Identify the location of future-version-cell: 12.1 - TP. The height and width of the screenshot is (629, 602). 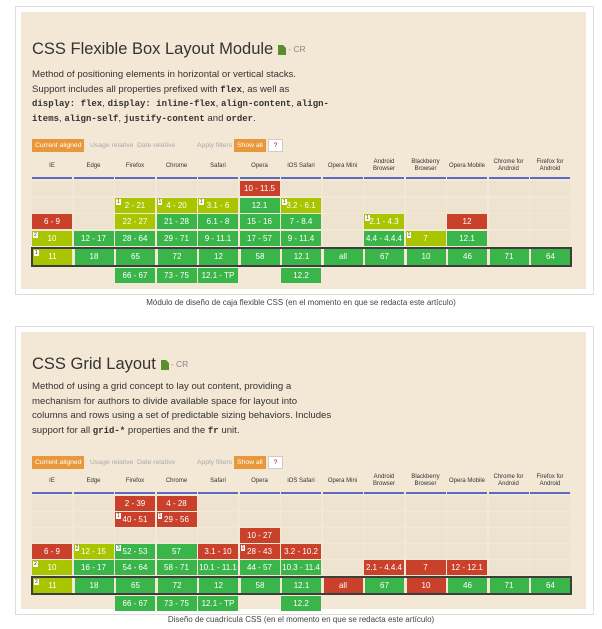
(218, 603).